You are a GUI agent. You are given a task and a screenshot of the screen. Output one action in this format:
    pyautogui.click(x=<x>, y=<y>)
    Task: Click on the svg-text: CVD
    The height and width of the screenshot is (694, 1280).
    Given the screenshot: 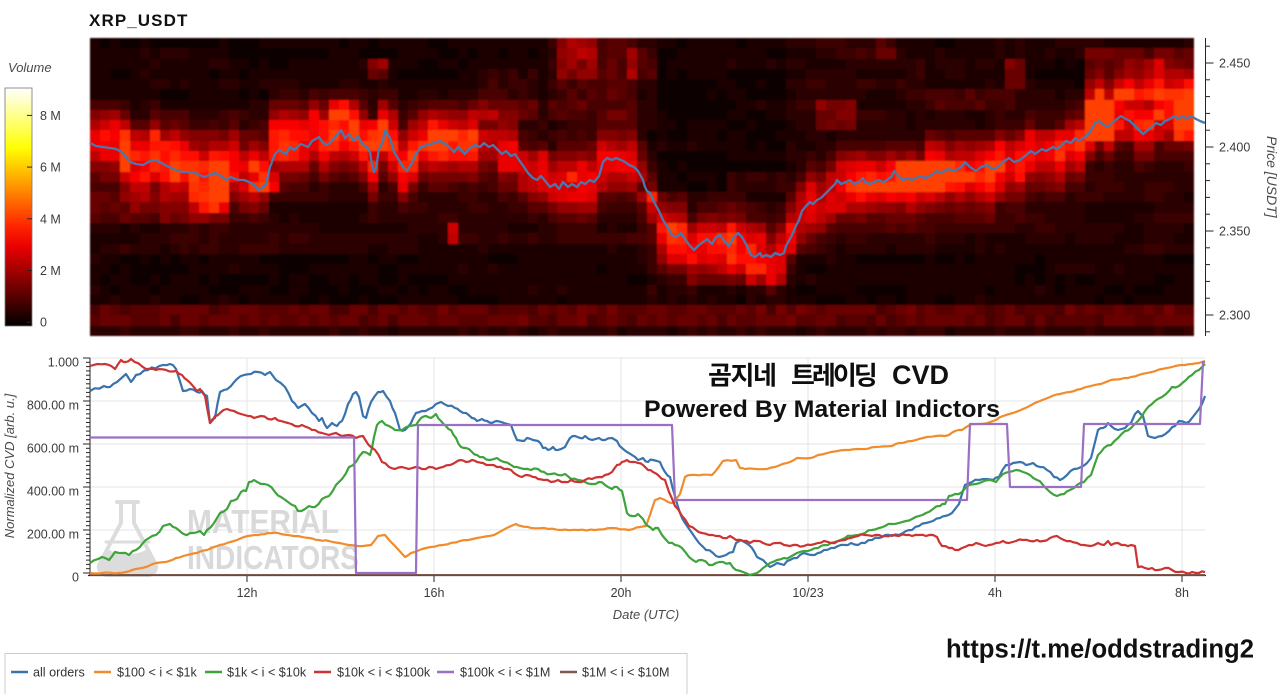 What is the action you would take?
    pyautogui.click(x=920, y=375)
    